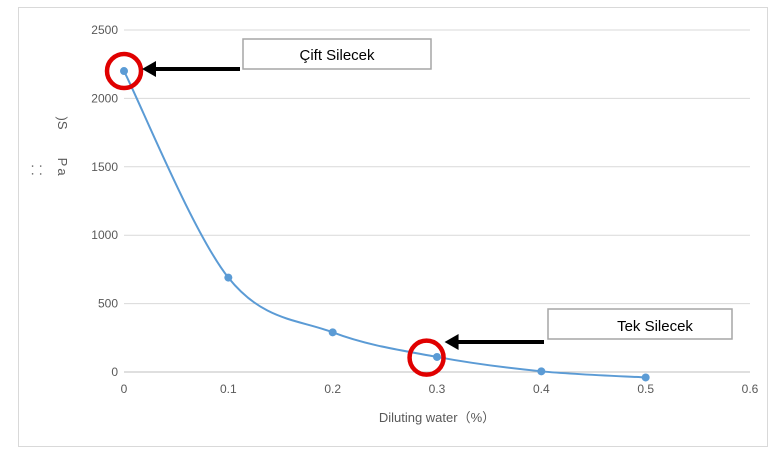 The height and width of the screenshot is (452, 774). Describe the element at coordinates (655, 326) in the screenshot. I see `callout-label: Tek Silecek` at that location.